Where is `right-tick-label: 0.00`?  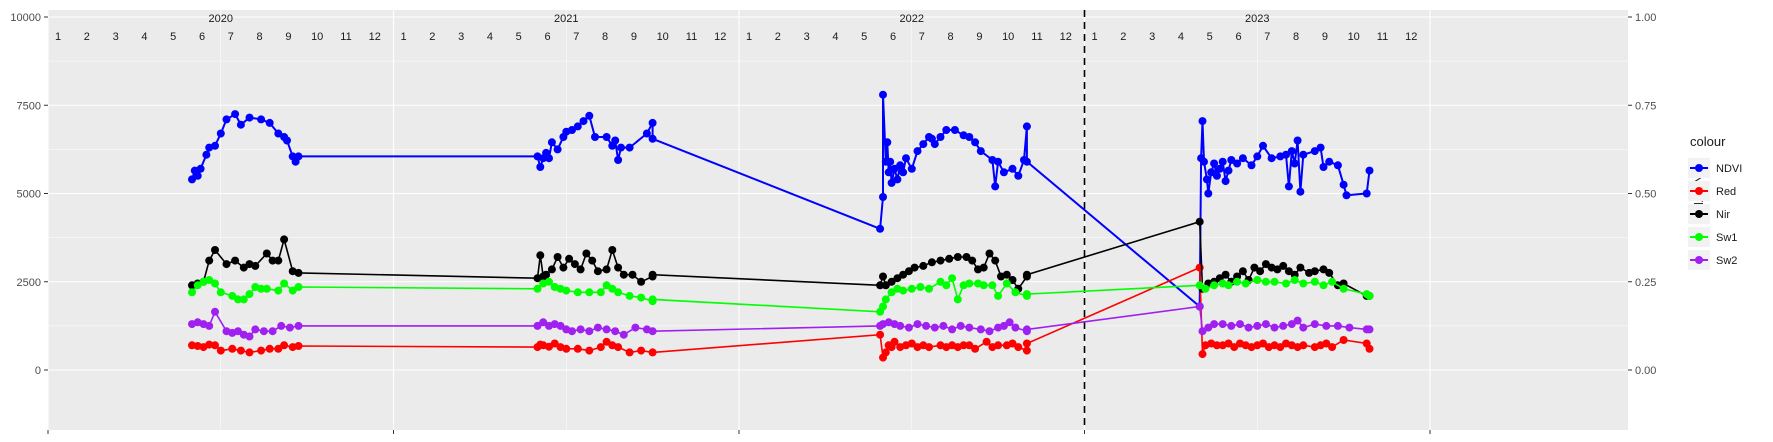 right-tick-label: 0.00 is located at coordinates (1645, 371).